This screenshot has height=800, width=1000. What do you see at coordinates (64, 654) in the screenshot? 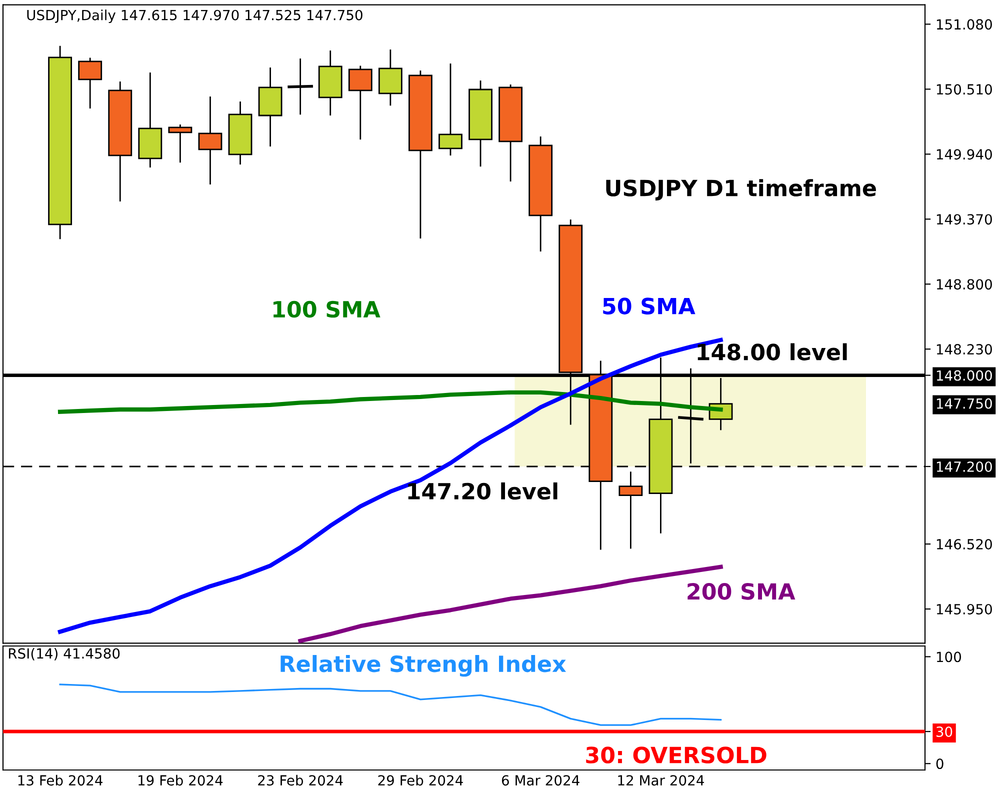
I see `annotation: RSI(14) 41.4580` at bounding box center [64, 654].